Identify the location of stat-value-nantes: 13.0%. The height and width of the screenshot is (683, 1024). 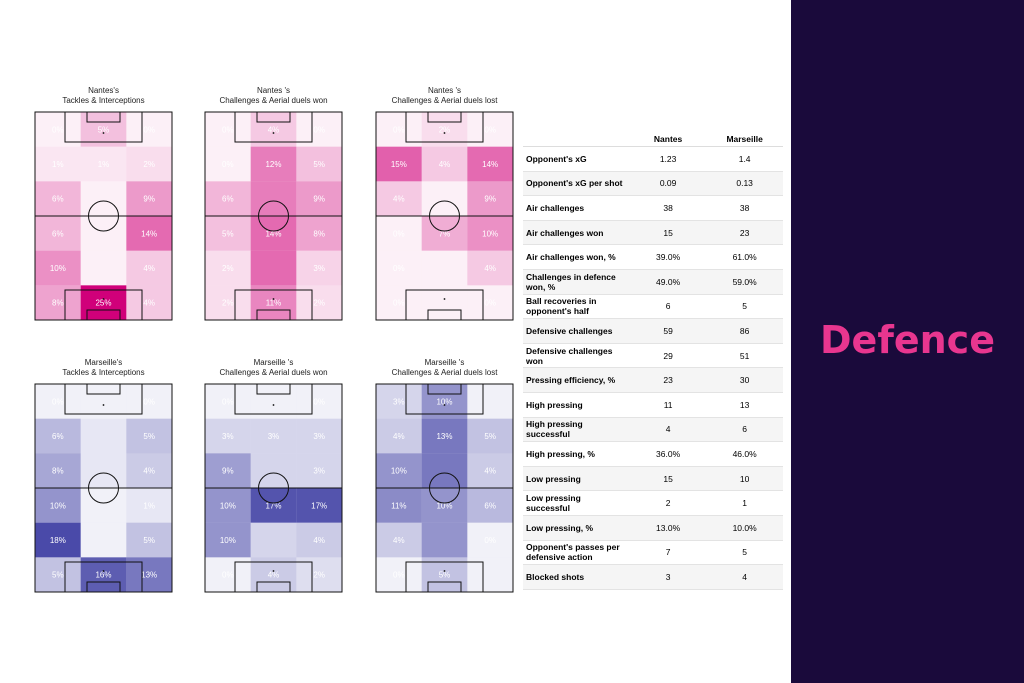
(668, 528).